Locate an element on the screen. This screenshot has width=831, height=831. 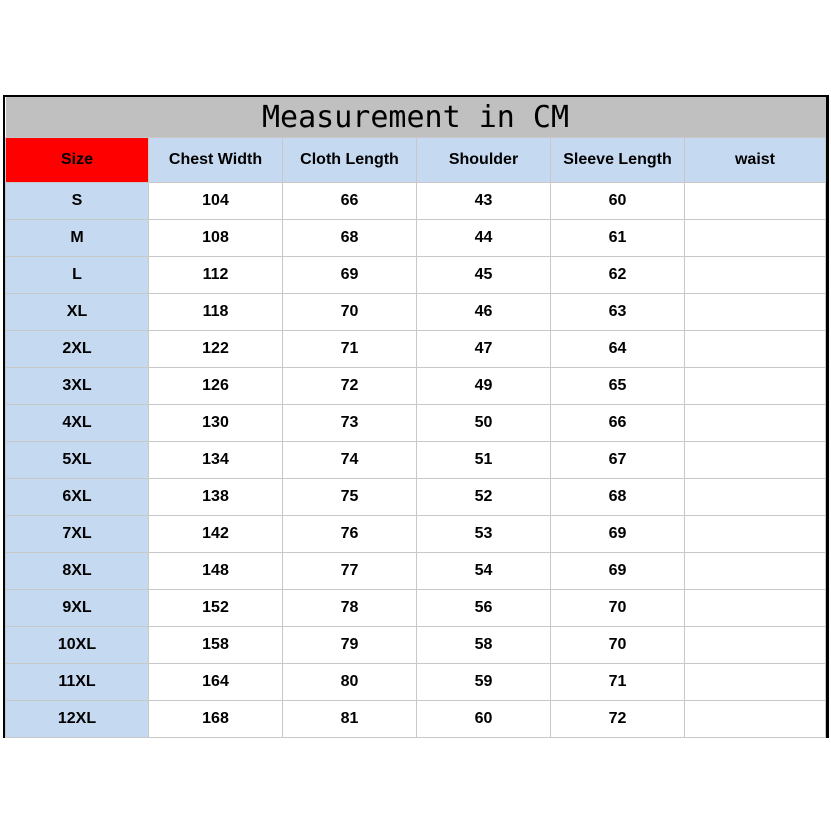
cell-sleeve-length: 71 is located at coordinates (617, 682).